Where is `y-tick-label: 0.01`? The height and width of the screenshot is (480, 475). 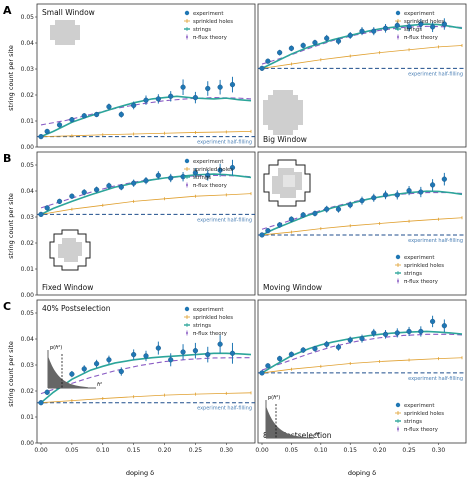
y-tick-label: 0.01 is located at coordinates (28, 417).